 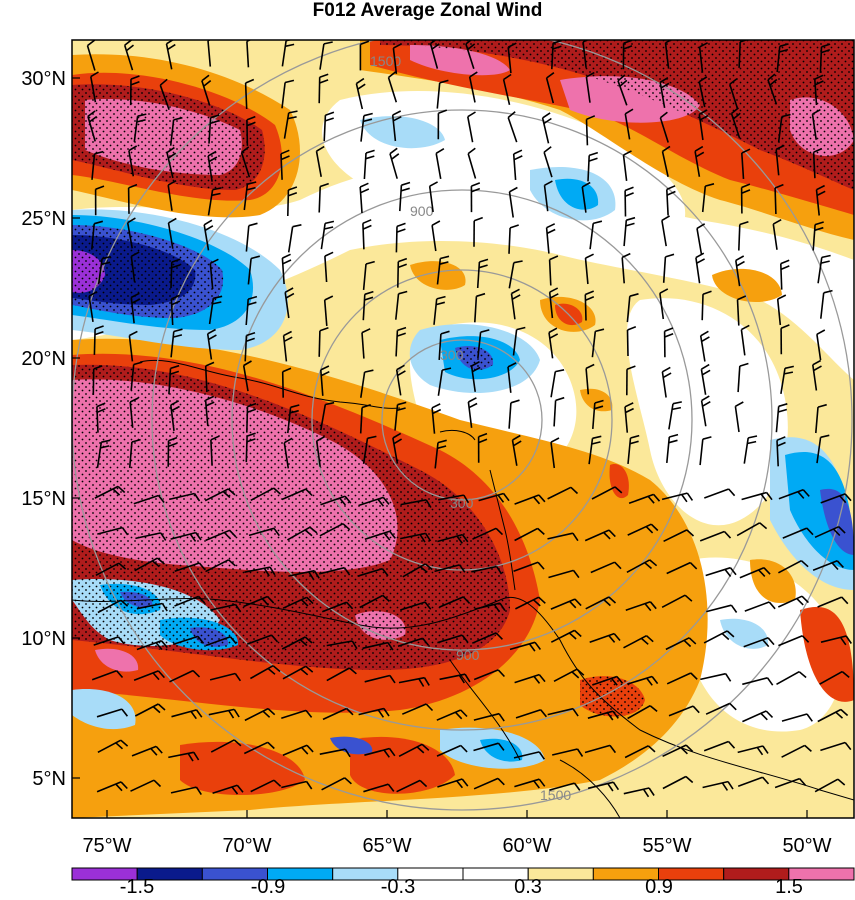 I want to click on ring-label-300: 300, so click(x=452, y=355).